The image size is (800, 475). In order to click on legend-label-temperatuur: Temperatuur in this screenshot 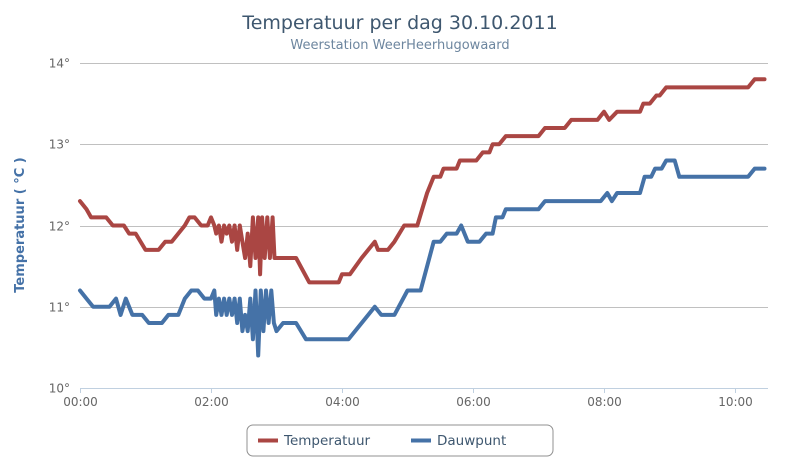, I will do `click(327, 441)`.